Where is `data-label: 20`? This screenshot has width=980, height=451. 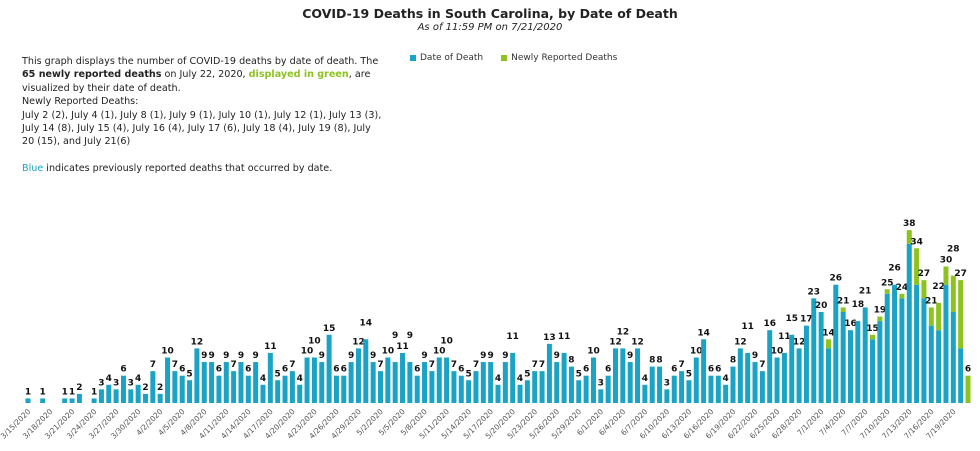
data-label: 20 is located at coordinates (821, 306).